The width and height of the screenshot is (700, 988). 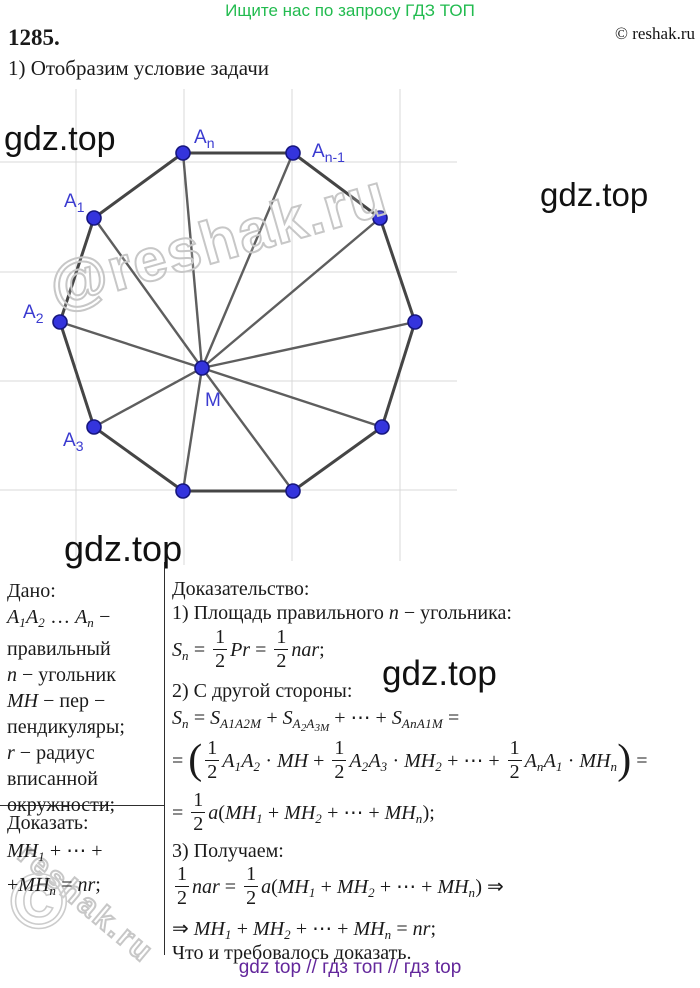 What do you see at coordinates (59, 649) in the screenshot?
I see `given-line: правильный` at bounding box center [59, 649].